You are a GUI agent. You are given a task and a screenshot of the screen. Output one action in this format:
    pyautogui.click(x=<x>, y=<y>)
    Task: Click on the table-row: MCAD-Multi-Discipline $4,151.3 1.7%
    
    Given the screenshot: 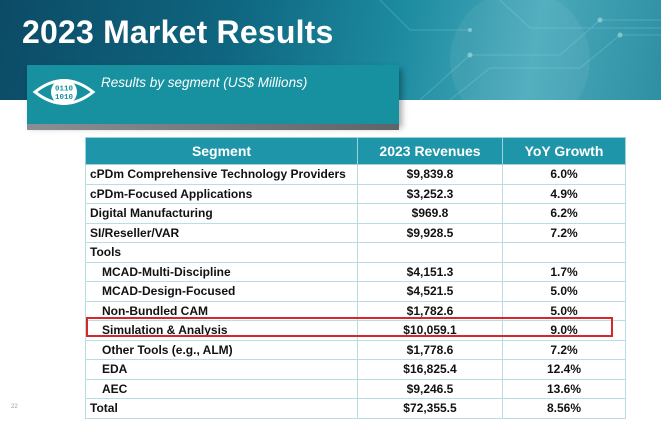 What is the action you would take?
    pyautogui.click(x=355, y=271)
    